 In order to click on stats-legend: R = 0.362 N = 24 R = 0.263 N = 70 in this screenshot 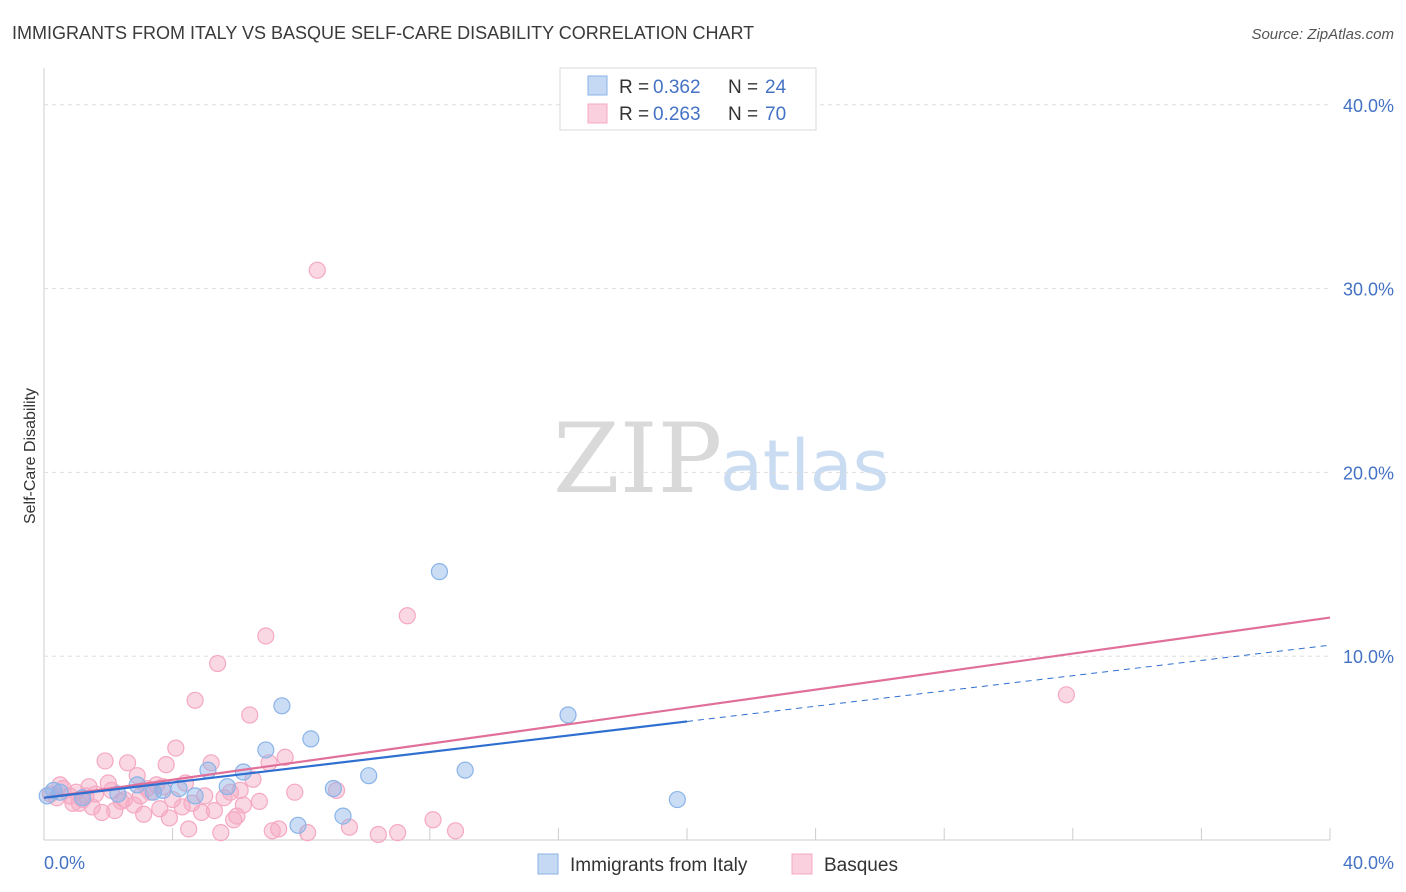, I will do `click(688, 99)`.